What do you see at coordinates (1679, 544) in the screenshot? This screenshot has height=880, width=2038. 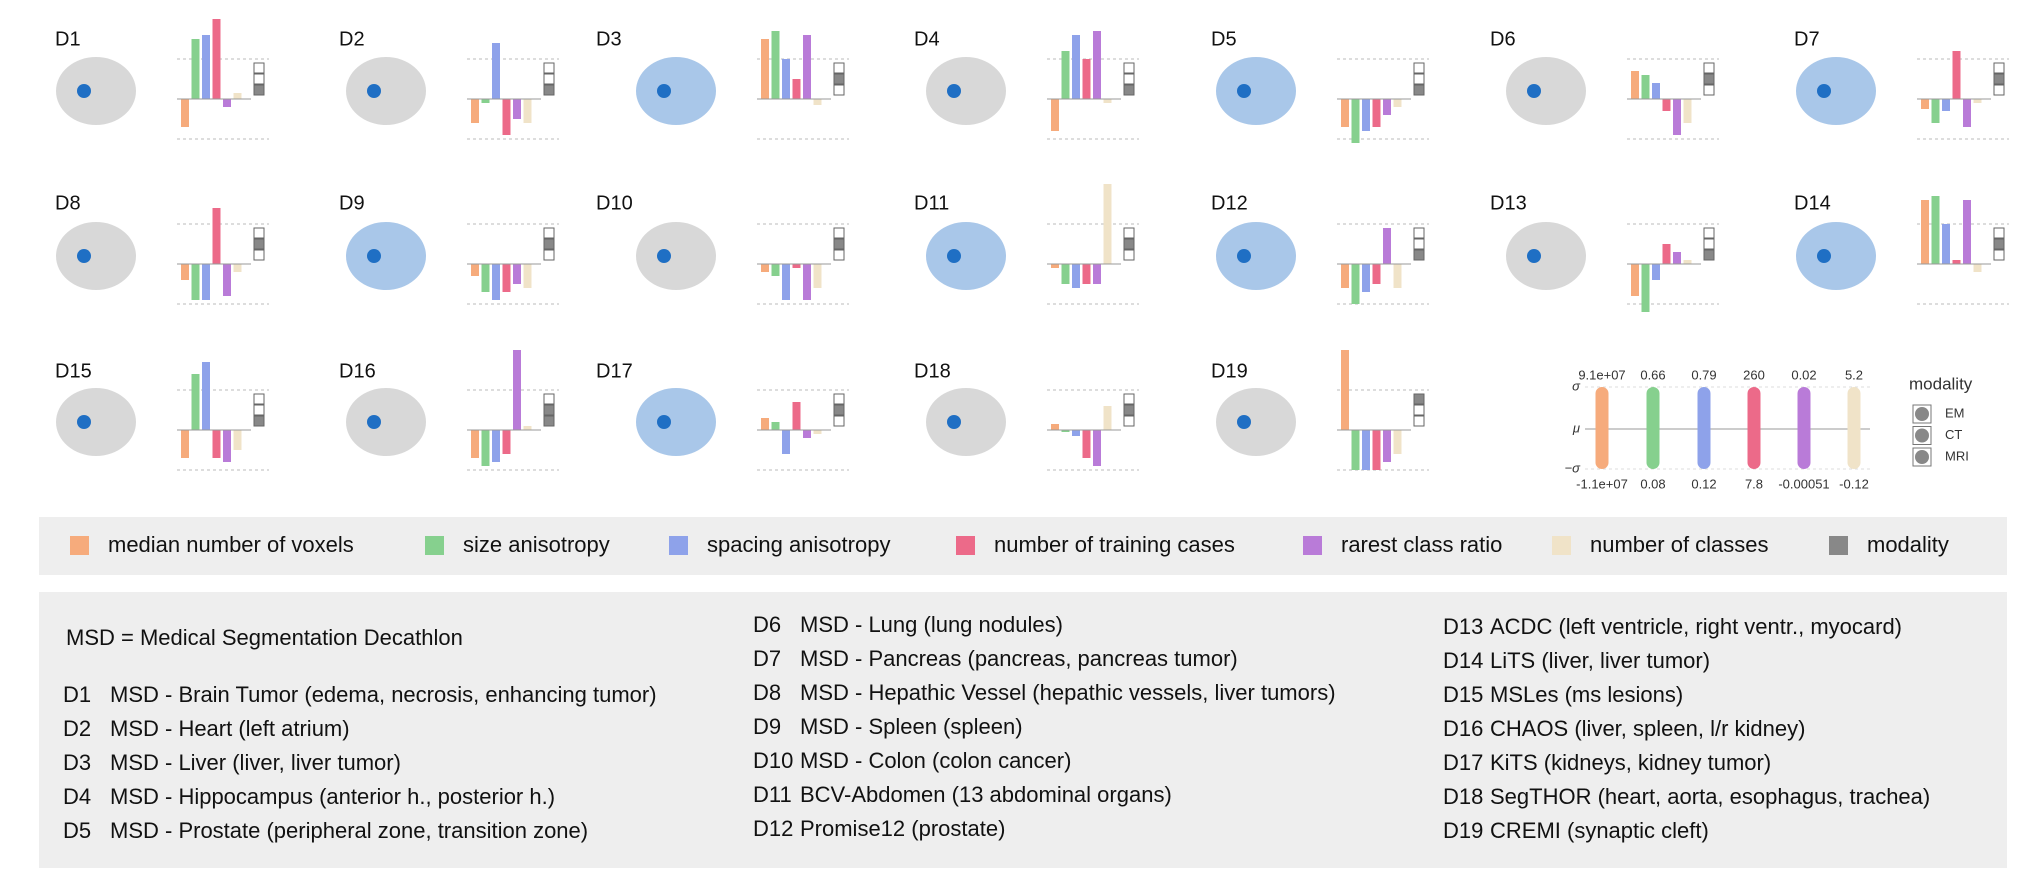 I see `legend-label: number of classes` at bounding box center [1679, 544].